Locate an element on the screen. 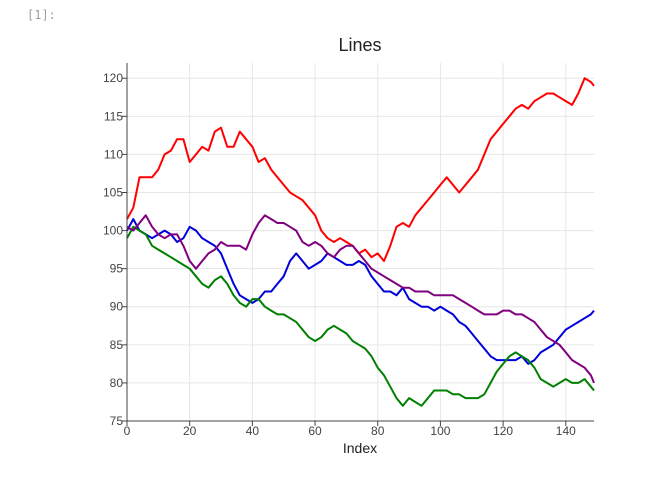 The image size is (656, 485). y-tick-label: 80 is located at coordinates (117, 383).